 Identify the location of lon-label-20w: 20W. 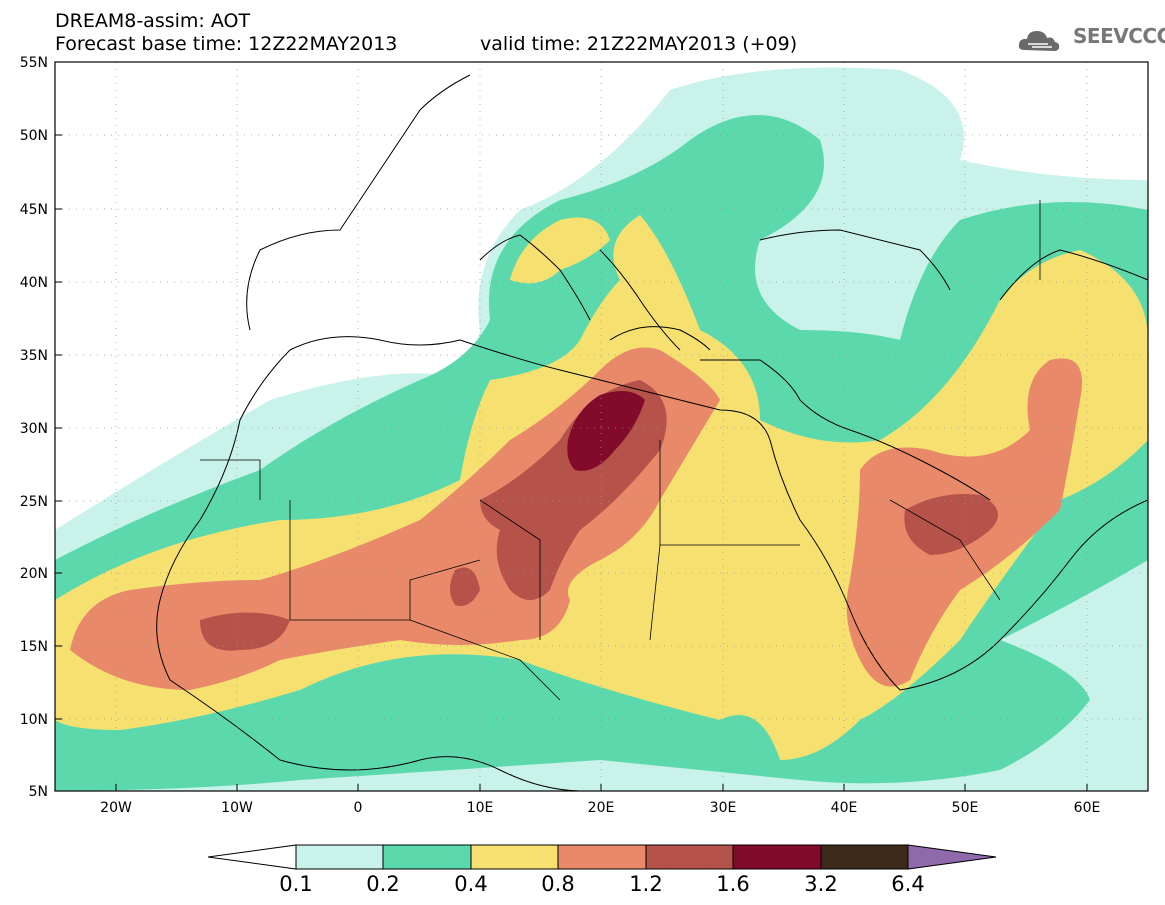
(116, 808).